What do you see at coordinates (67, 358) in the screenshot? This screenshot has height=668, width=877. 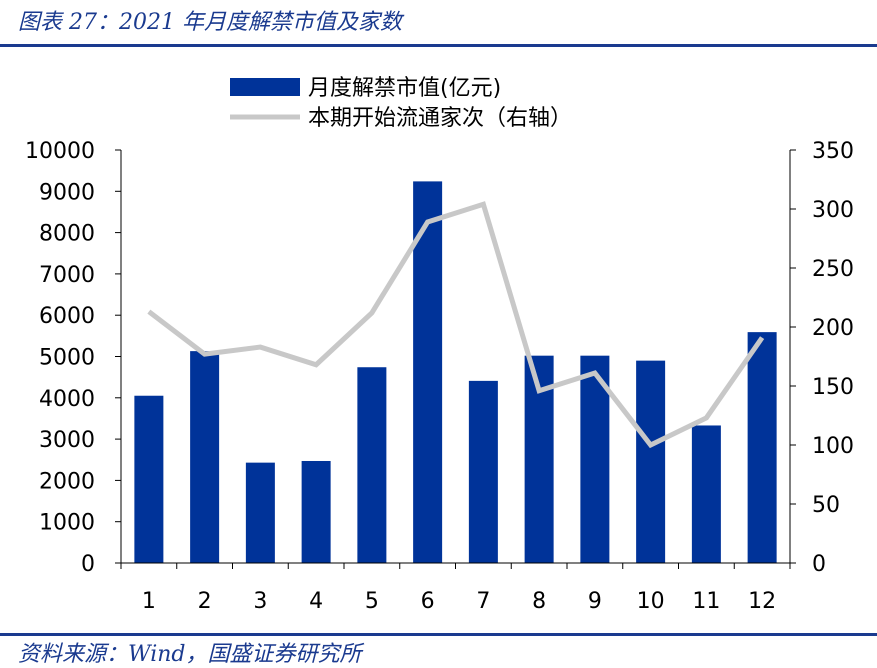 I see `y-left-tick-label: 5000` at bounding box center [67, 358].